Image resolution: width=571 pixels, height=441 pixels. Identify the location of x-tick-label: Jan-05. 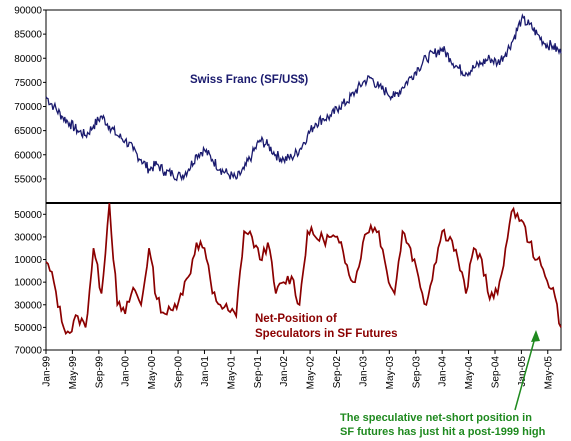
(522, 371).